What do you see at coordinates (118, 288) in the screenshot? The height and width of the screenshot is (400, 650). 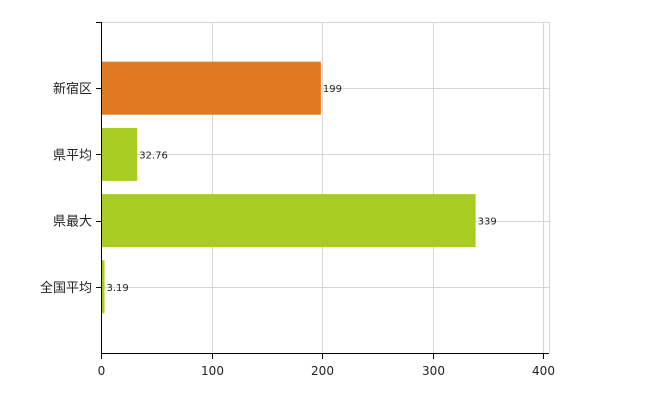 I see `data-label-3: 3.19` at bounding box center [118, 288].